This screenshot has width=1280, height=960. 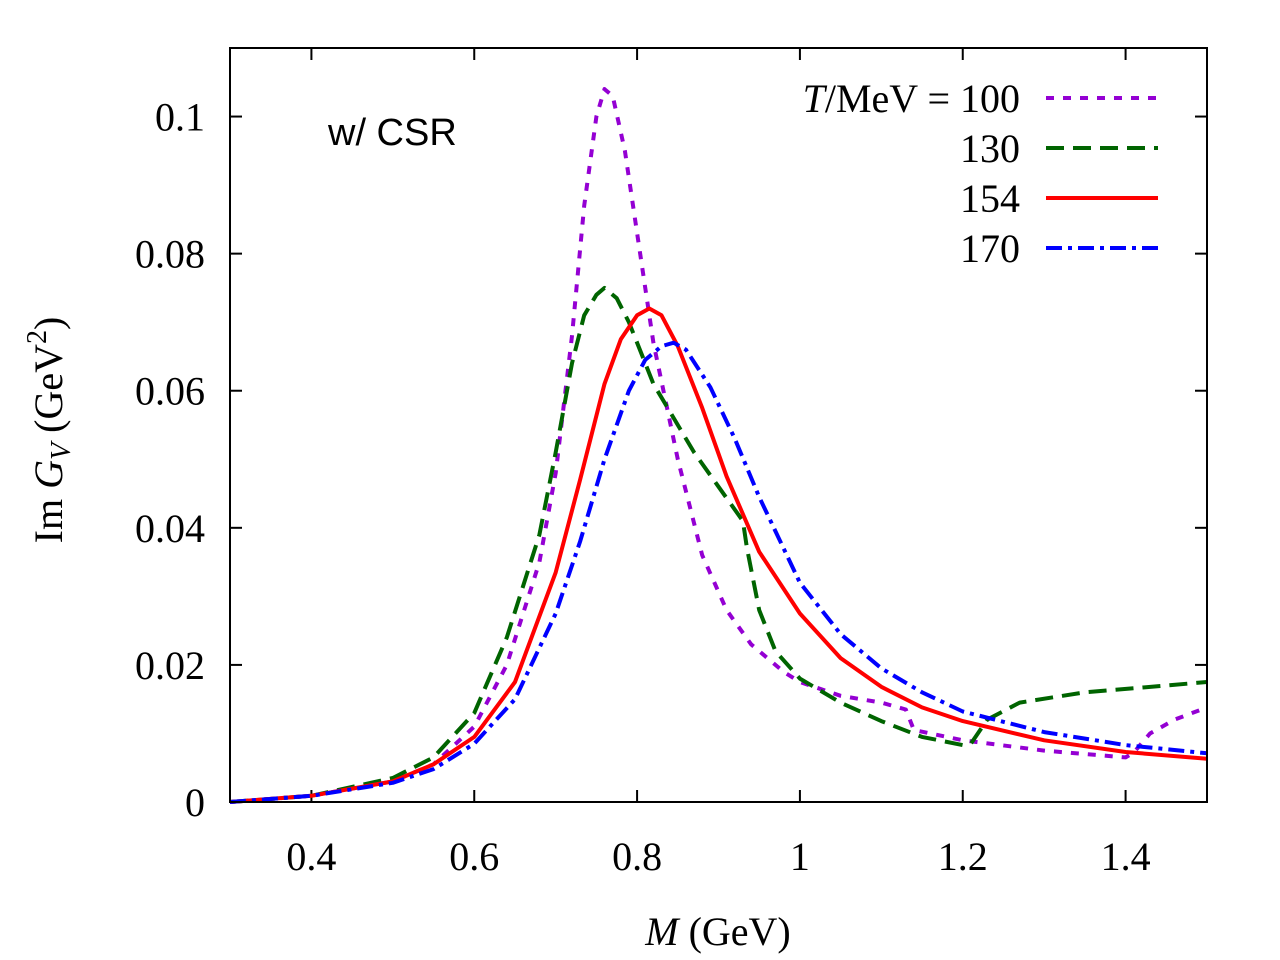 I want to click on legend: T/MeV = 100 130 154 170, so click(x=980, y=173).